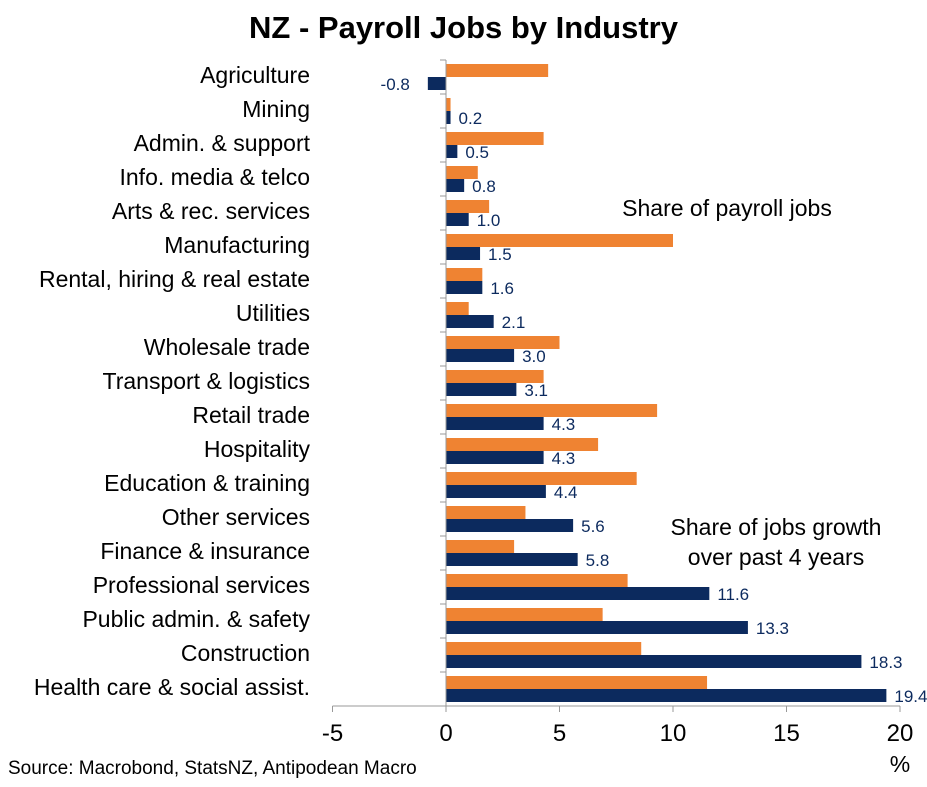 The width and height of the screenshot is (927, 787). Describe the element at coordinates (257, 449) in the screenshot. I see `category-label: Hospitality` at that location.